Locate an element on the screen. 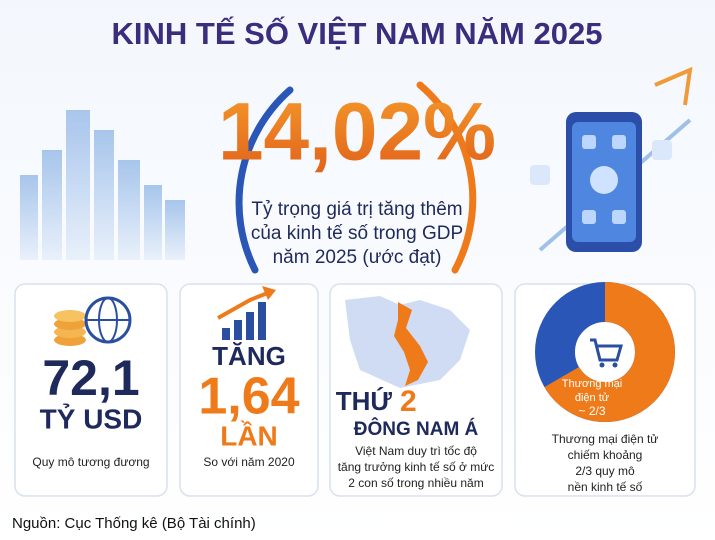  highlight-description: của kinh tế số trong GDP is located at coordinates (357, 233).